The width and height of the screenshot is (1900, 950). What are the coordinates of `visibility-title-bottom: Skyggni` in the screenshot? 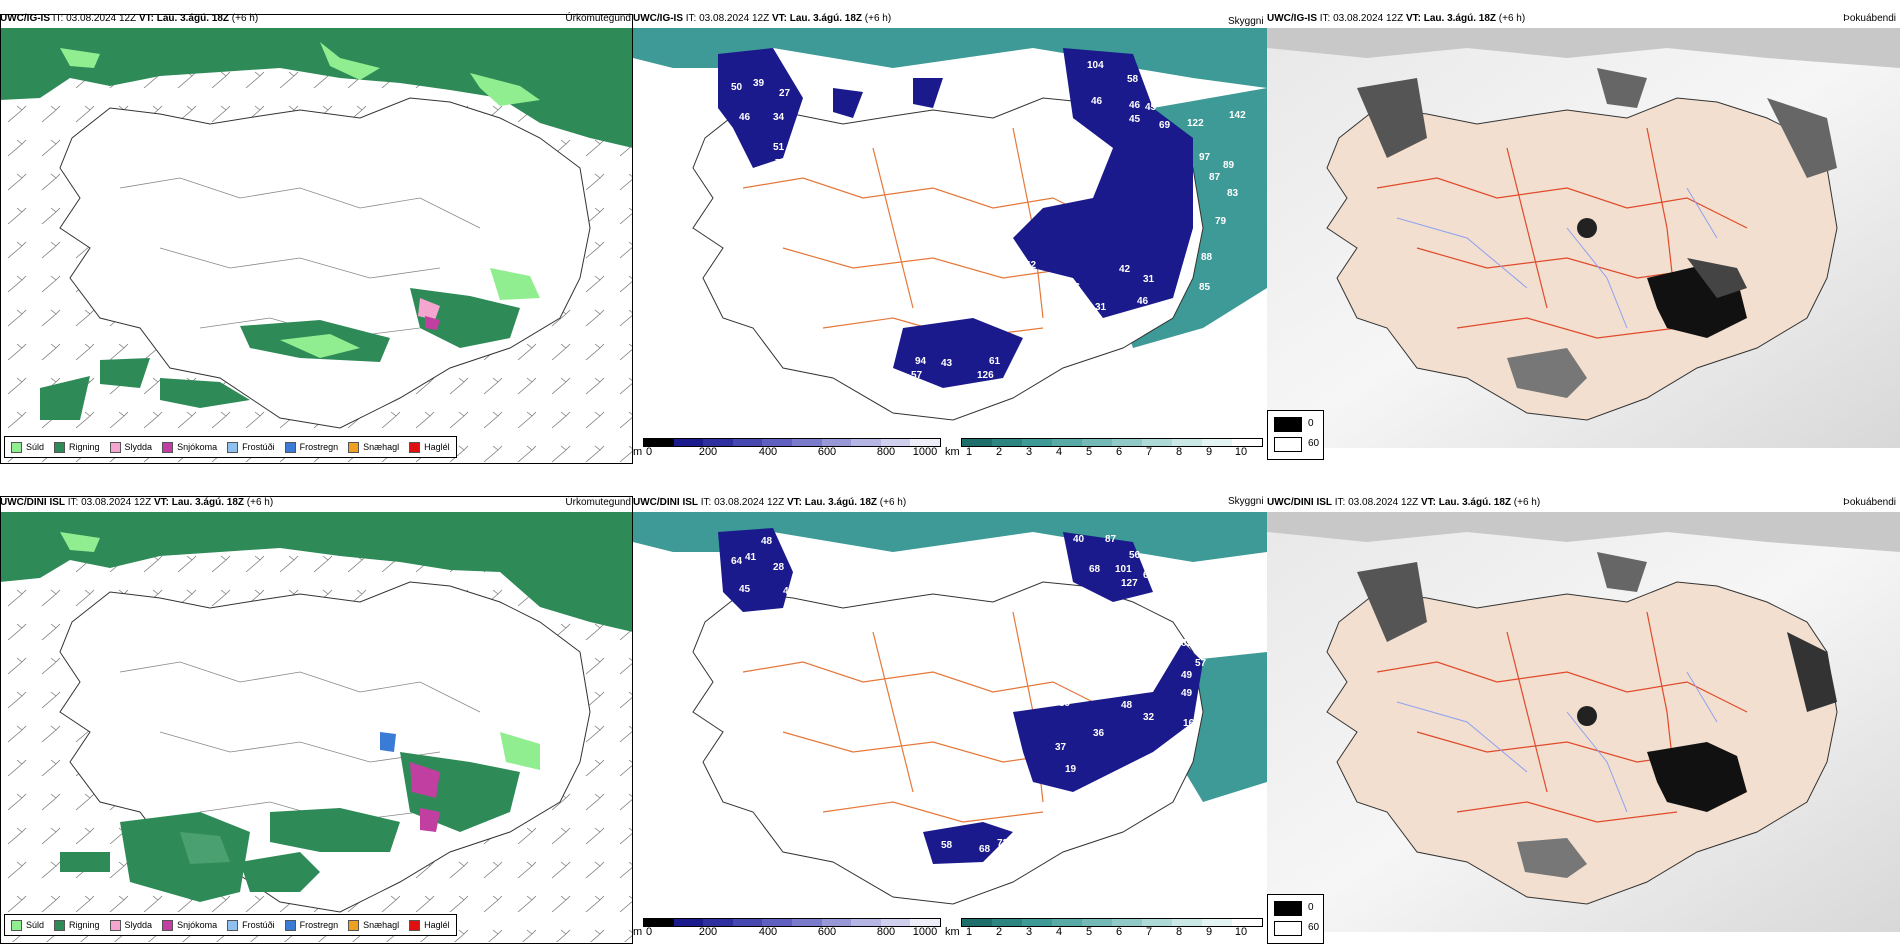 It's located at (1246, 501).